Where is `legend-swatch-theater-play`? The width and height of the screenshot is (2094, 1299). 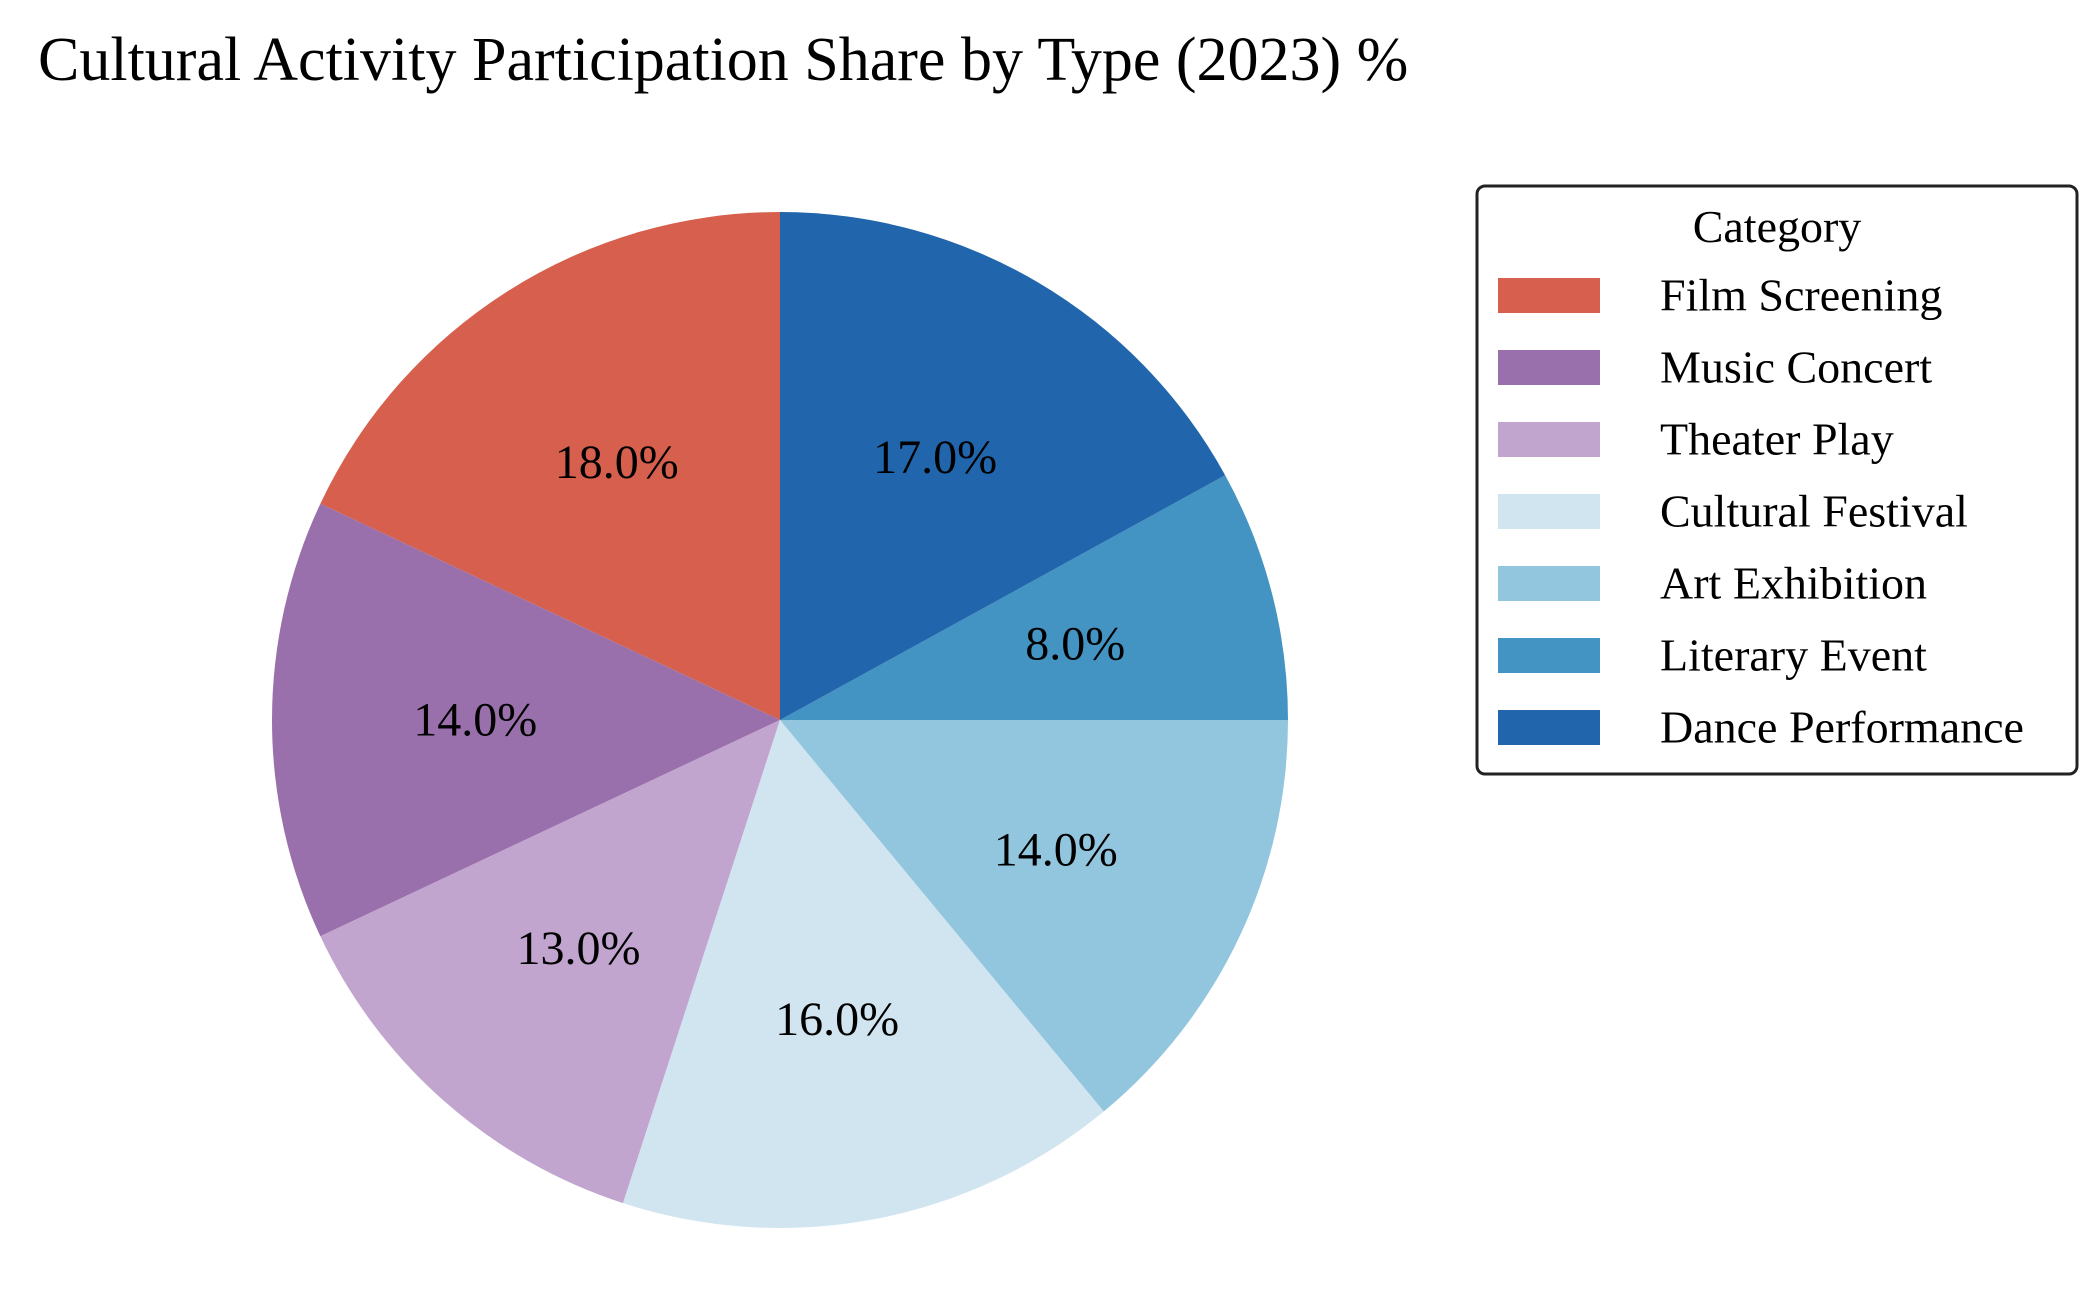
legend-swatch-theater-play is located at coordinates (1549, 439).